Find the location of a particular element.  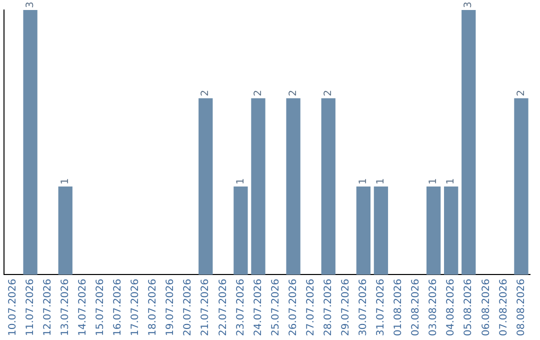

x-tick-label: 20.07.2026 is located at coordinates (188, 307).